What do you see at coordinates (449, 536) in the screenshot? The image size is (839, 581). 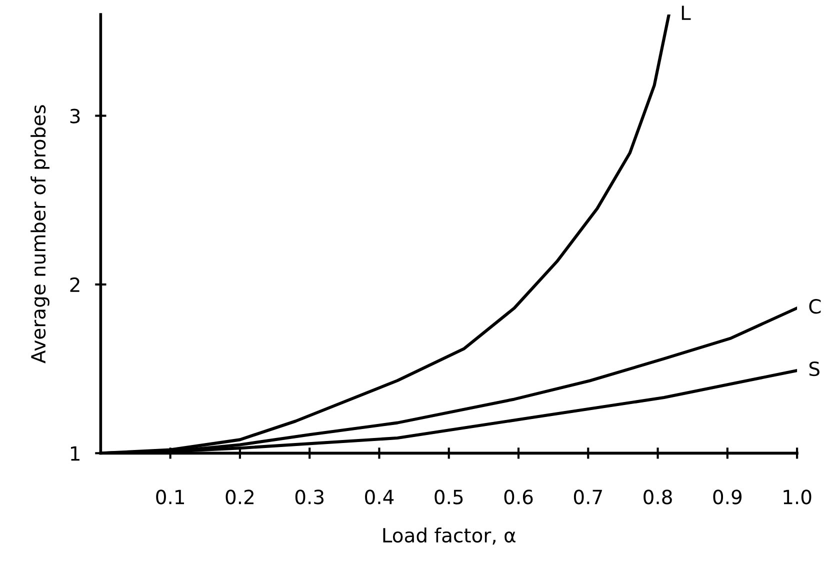 I see `x-axis-title: Load factor, α` at bounding box center [449, 536].